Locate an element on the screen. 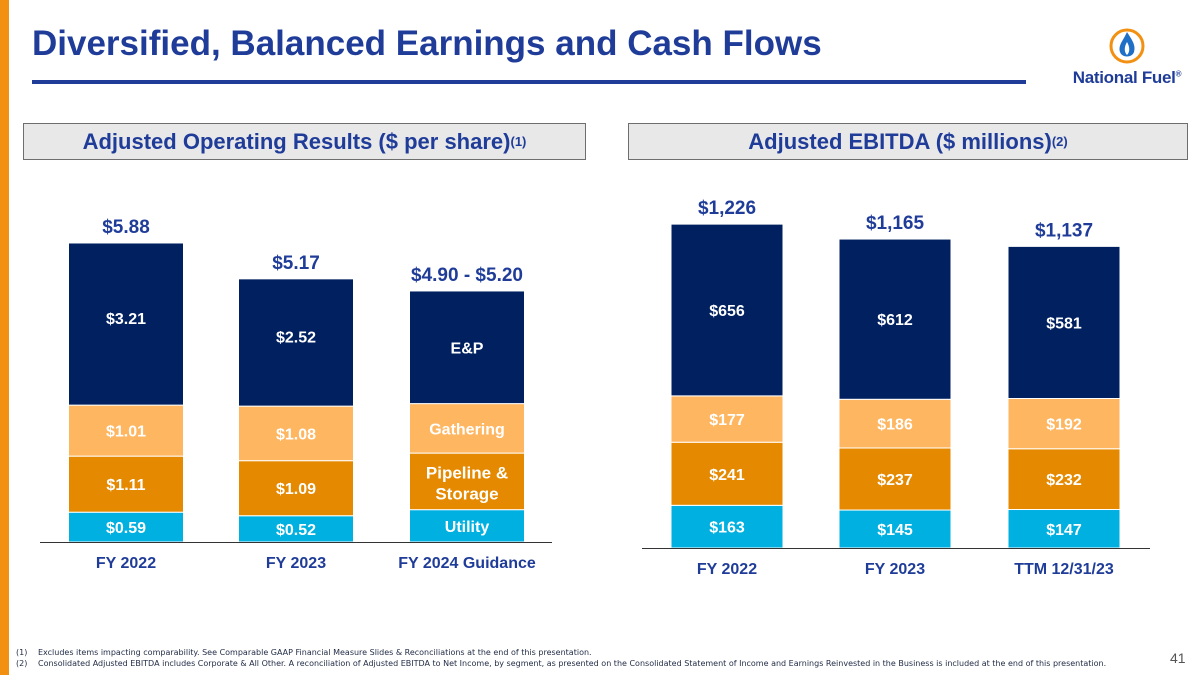 The width and height of the screenshot is (1200, 675). chart1-total-3: $4.90 - $5.20 is located at coordinates (467, 275).